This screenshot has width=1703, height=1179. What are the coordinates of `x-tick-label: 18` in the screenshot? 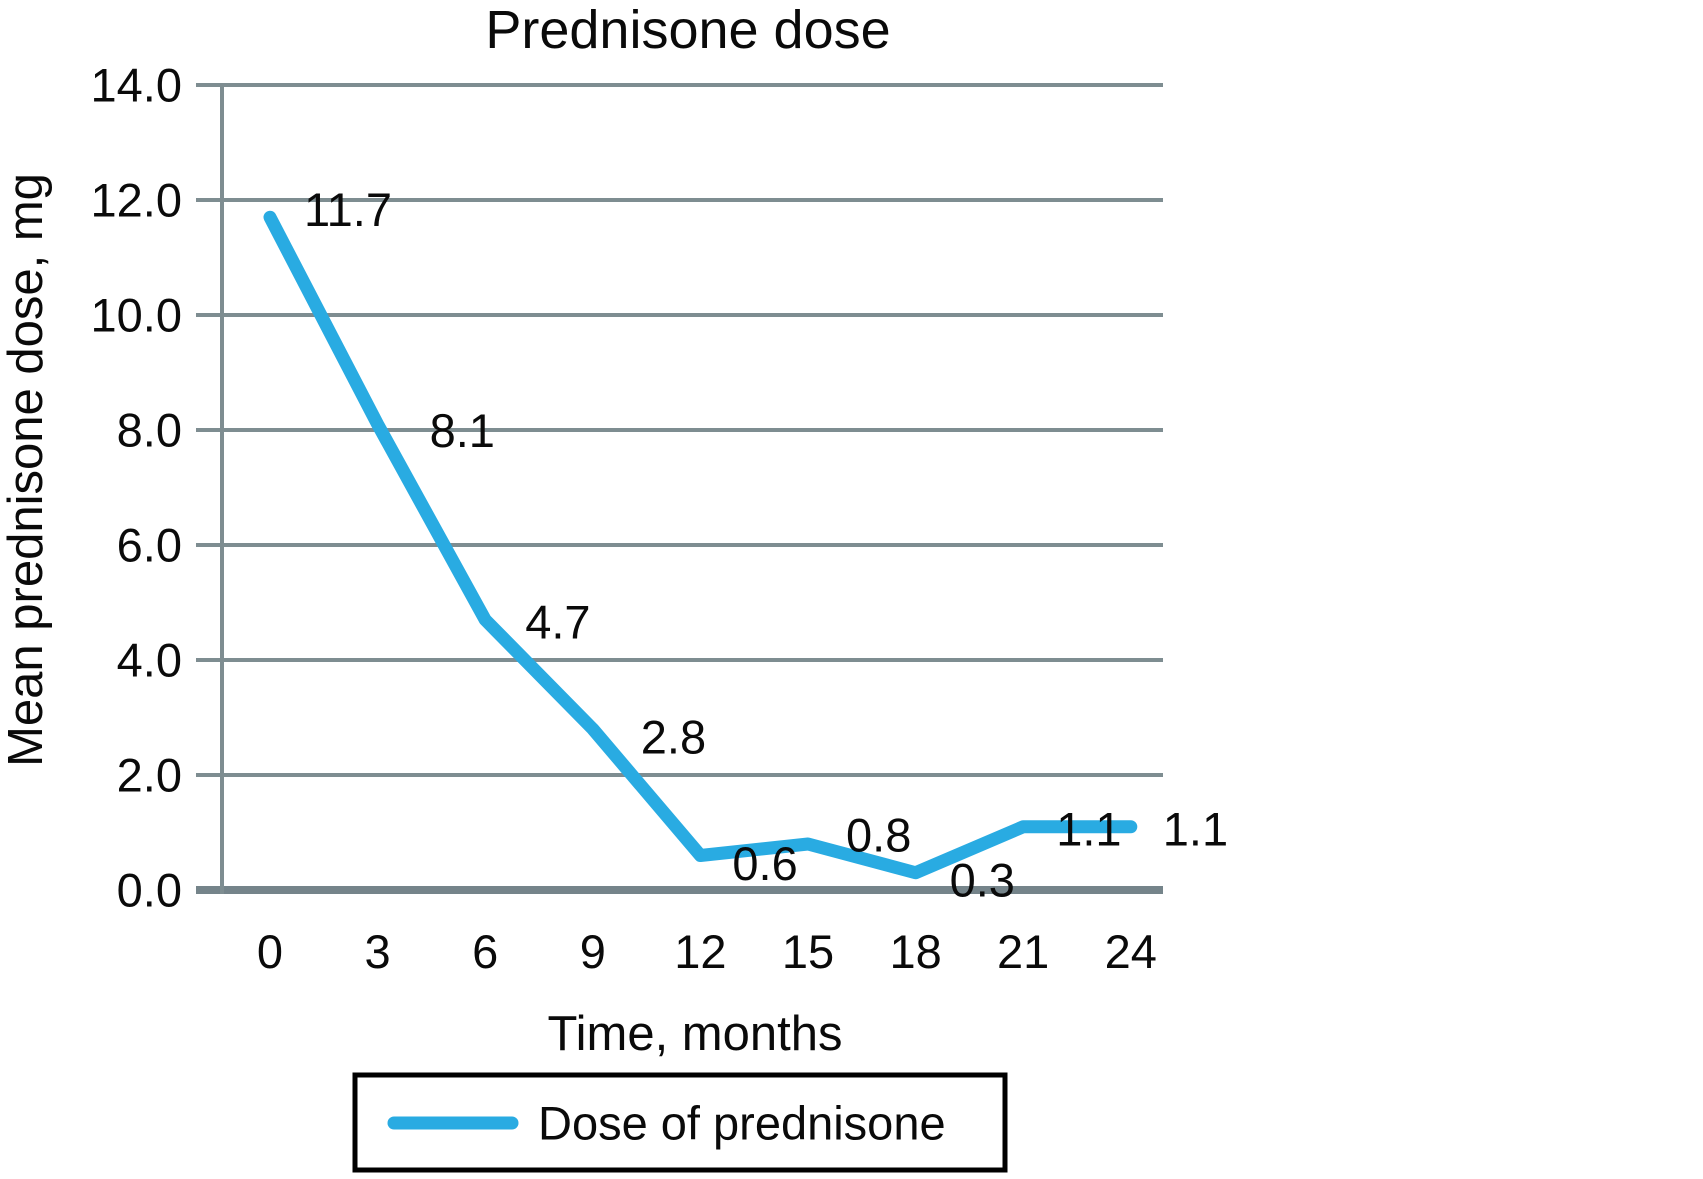 It's located at (915, 951).